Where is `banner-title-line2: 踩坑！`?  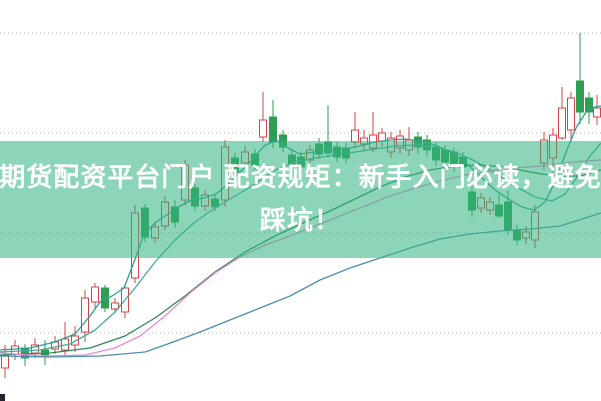
banner-title-line2: 踩坑！ is located at coordinates (300, 220).